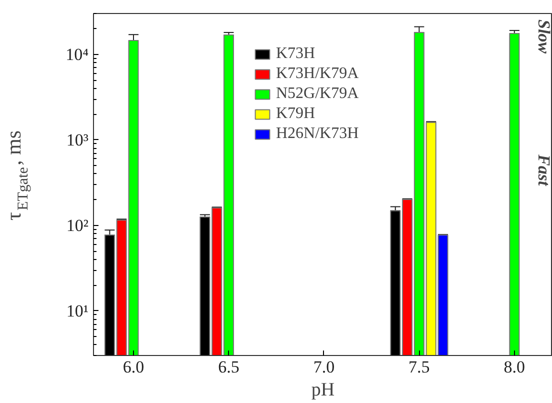 This screenshot has height=403, width=552. Describe the element at coordinates (543, 37) in the screenshot. I see `annotation: Slow` at that location.